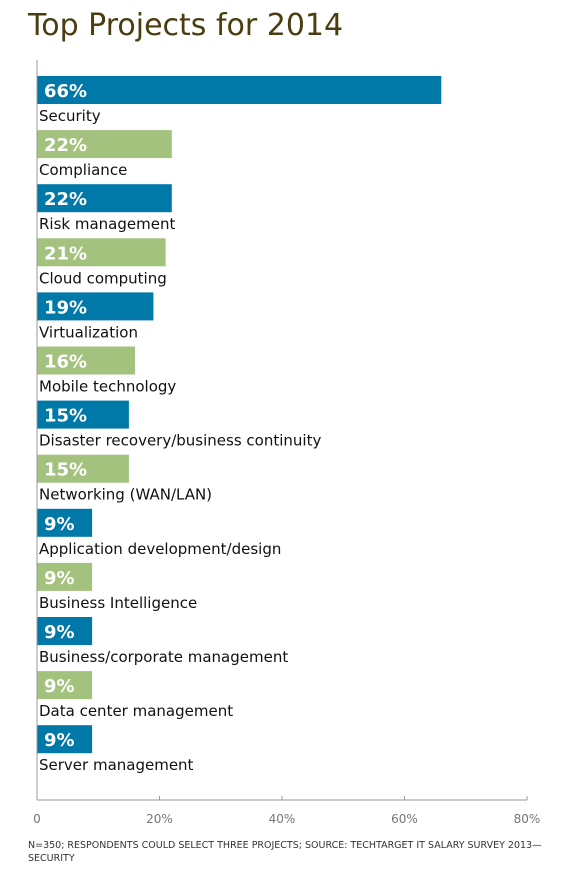 The width and height of the screenshot is (580, 875). Describe the element at coordinates (65, 470) in the screenshot. I see `bar-value-label-7: 15%` at that location.